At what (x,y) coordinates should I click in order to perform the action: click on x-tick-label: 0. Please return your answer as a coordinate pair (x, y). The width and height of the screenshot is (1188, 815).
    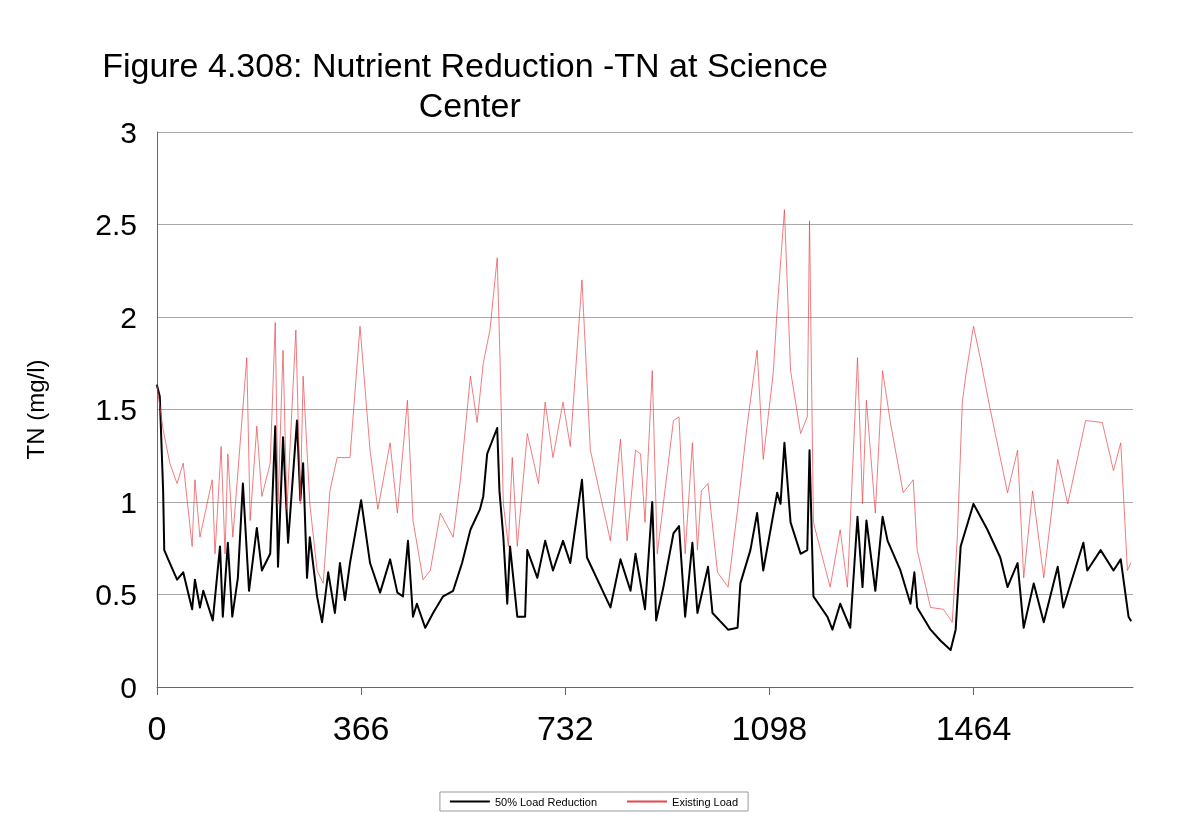
    Looking at the image, I should click on (157, 728).